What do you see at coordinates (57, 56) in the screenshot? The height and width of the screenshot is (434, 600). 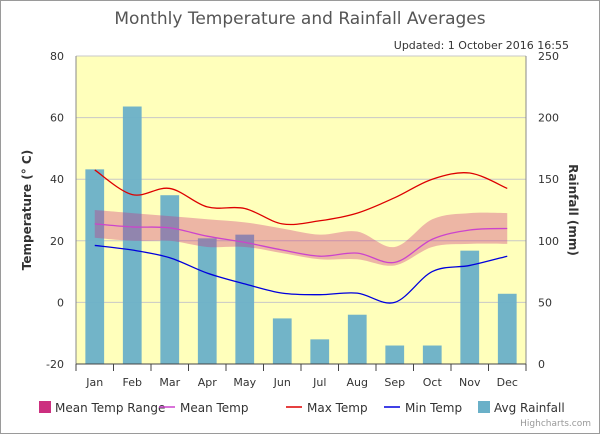 I see `y-left-tick-label: 80` at bounding box center [57, 56].